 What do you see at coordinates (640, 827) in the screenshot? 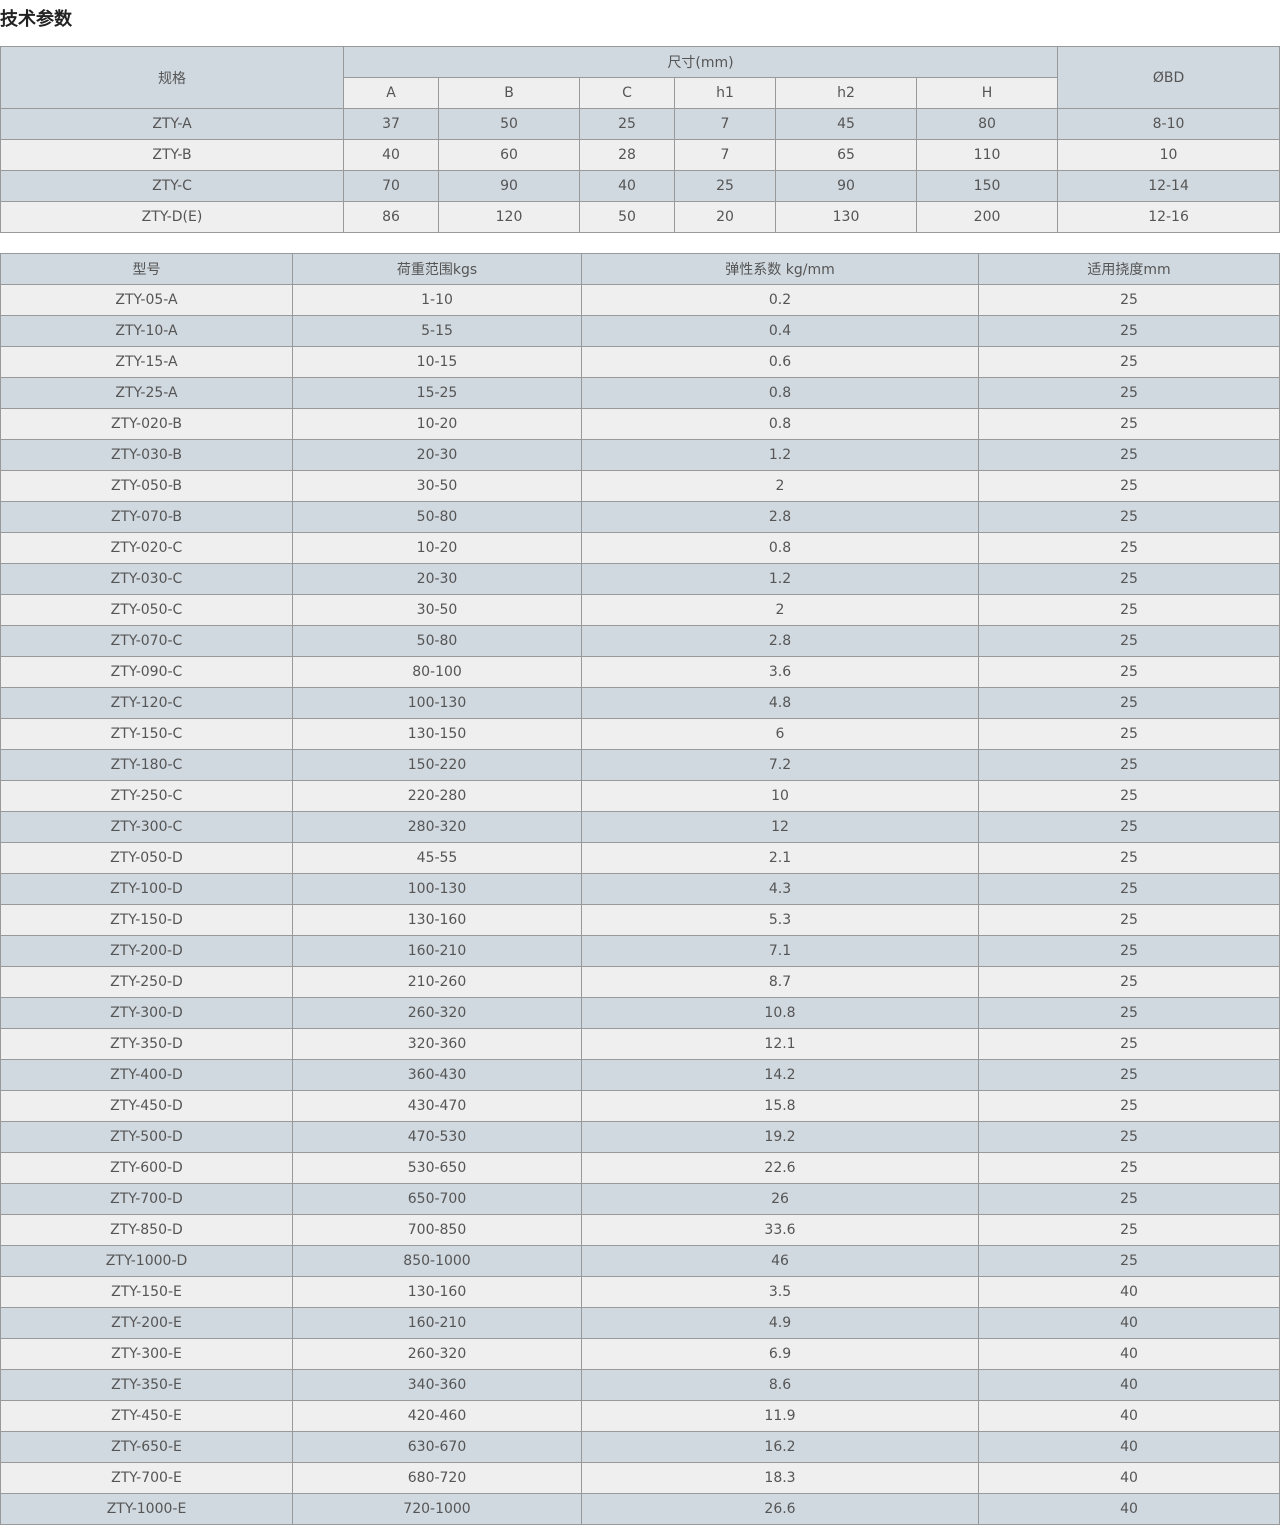
I see `table-row: ZTY-300-C 280-320 12 25` at bounding box center [640, 827].